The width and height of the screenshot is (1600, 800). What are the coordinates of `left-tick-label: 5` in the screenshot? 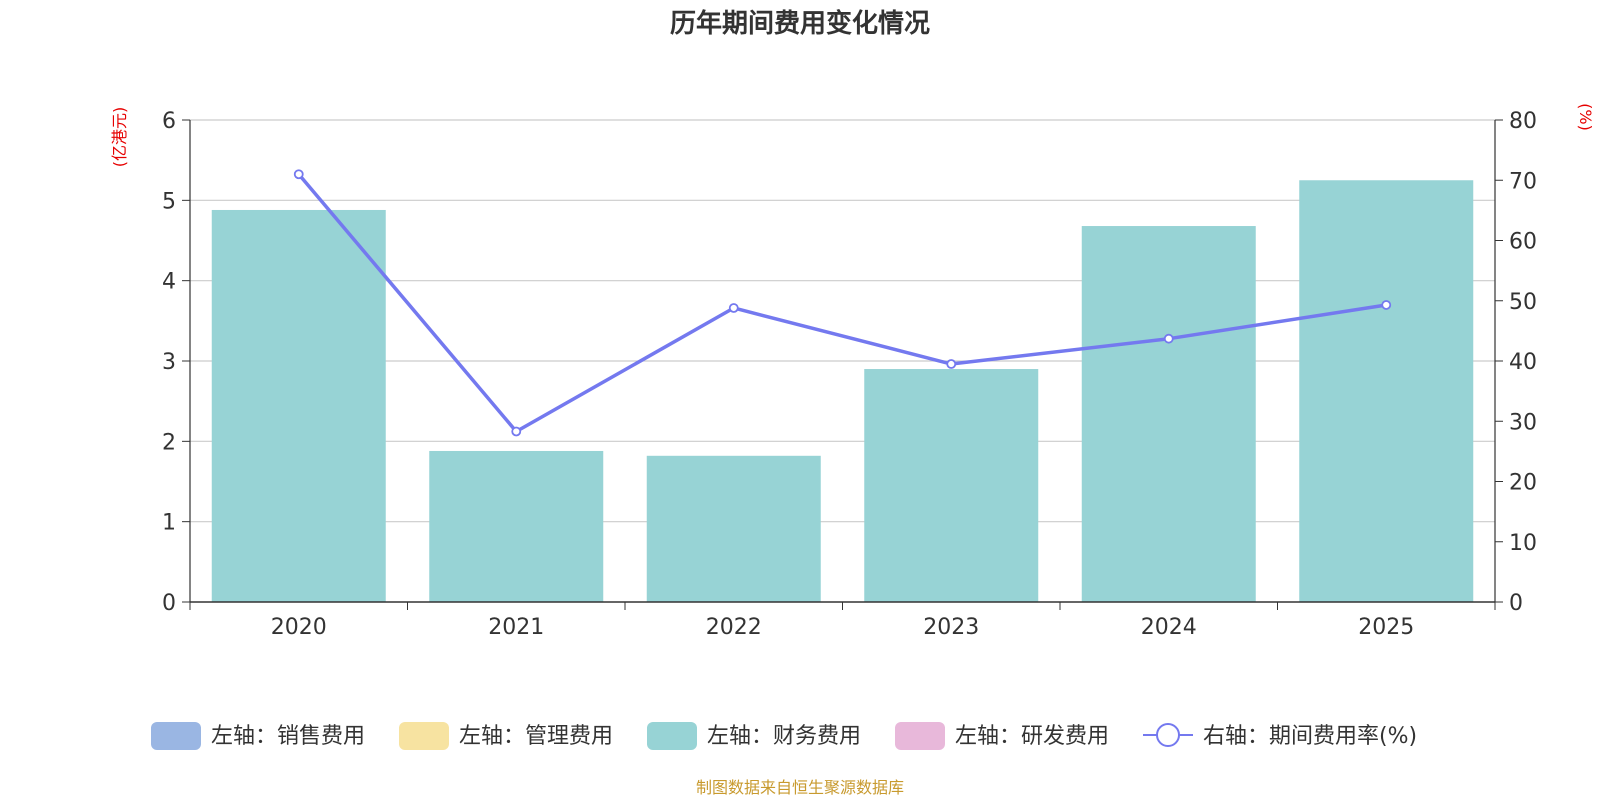 It's located at (169, 201).